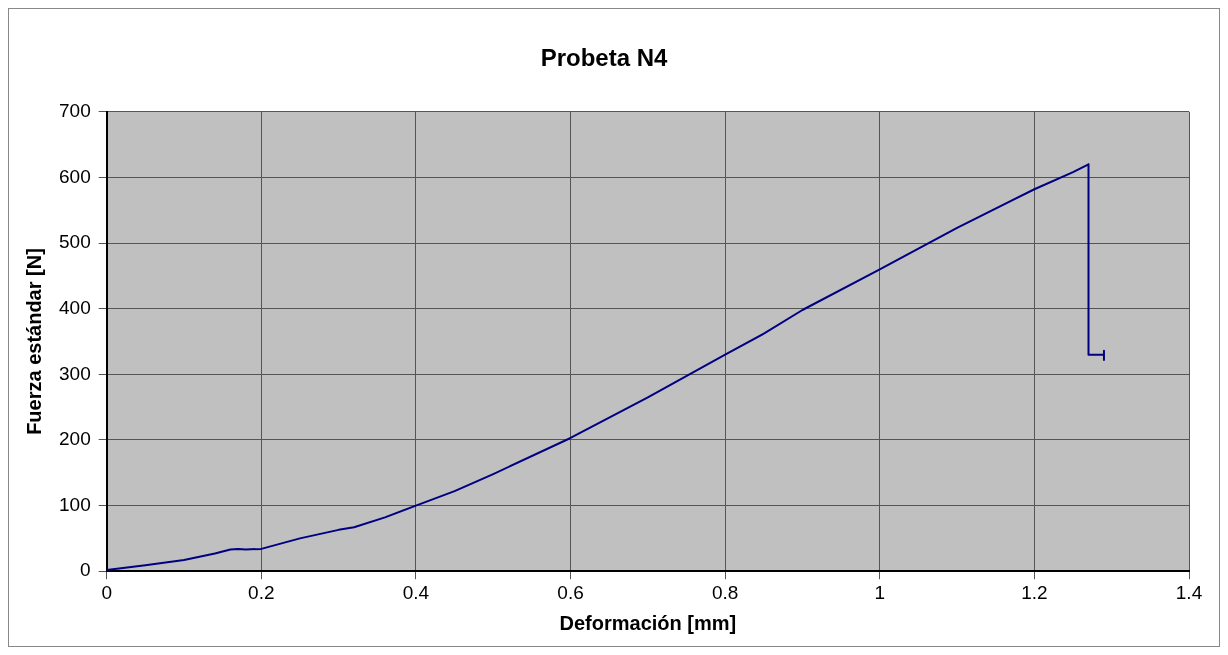 This screenshot has width=1228, height=655. Describe the element at coordinates (570, 592) in the screenshot. I see `x-tick-label: 0.6` at that location.